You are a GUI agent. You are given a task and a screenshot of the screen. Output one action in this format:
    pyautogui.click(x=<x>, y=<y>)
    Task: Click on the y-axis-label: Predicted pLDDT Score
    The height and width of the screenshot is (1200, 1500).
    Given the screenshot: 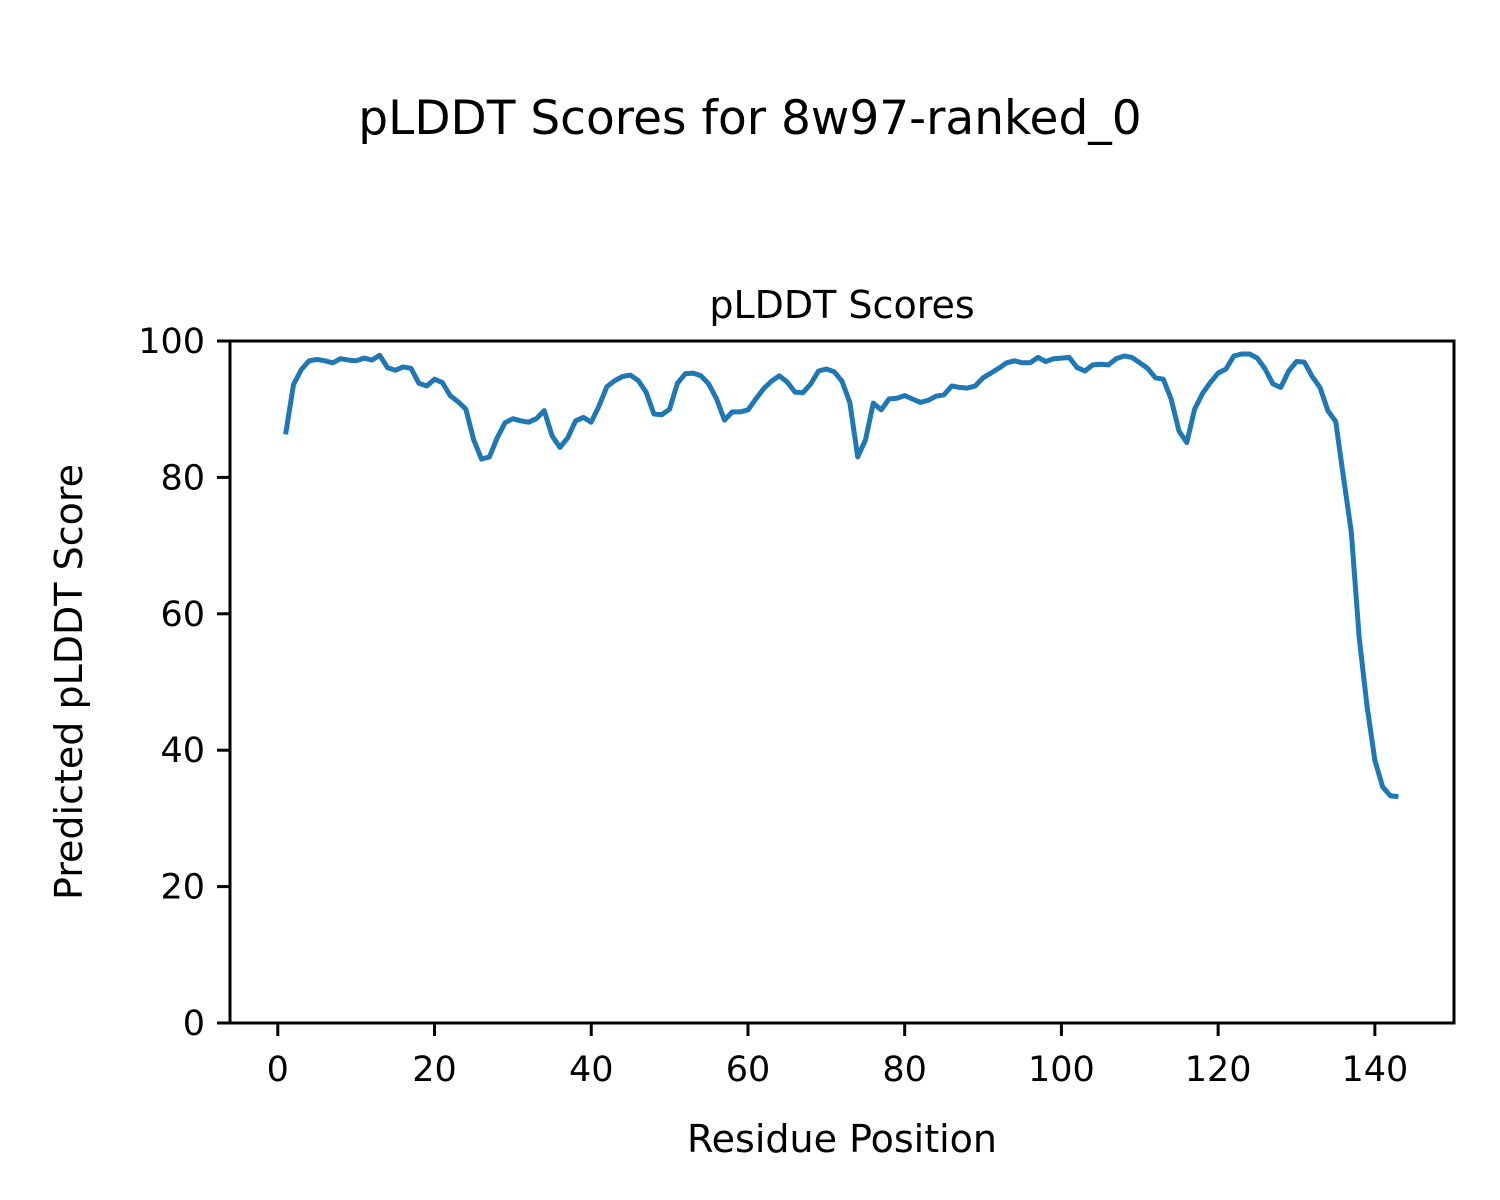 What is the action you would take?
    pyautogui.click(x=69, y=682)
    